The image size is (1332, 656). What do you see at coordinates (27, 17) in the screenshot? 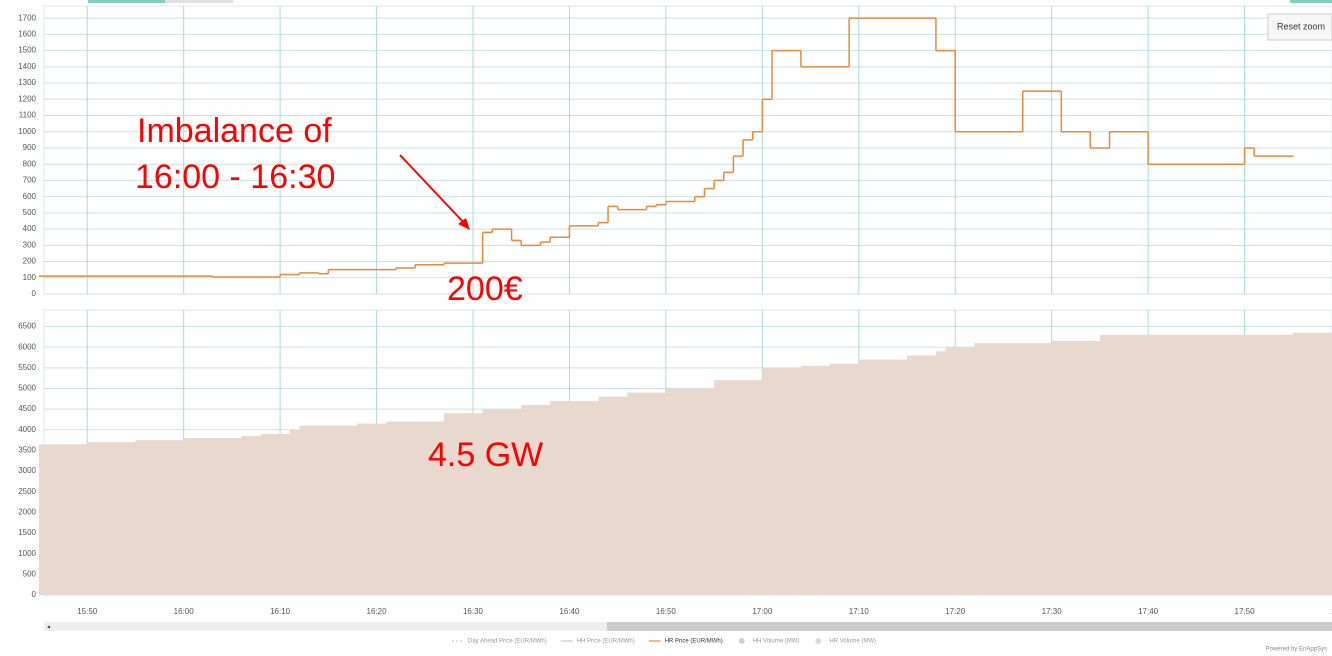
I see `y-tick-label: 1700` at bounding box center [27, 17].